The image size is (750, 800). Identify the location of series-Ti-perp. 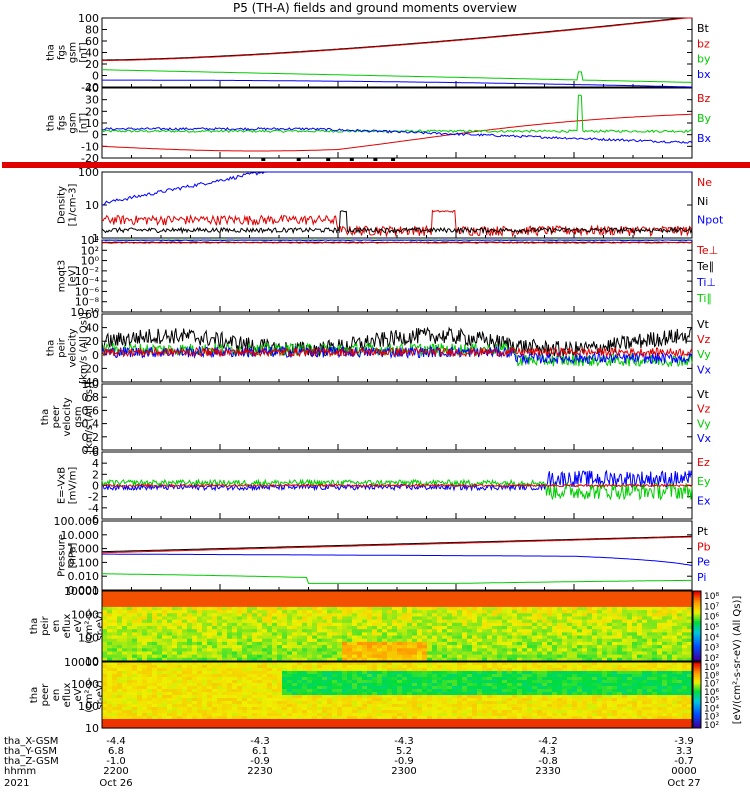
(397, 240).